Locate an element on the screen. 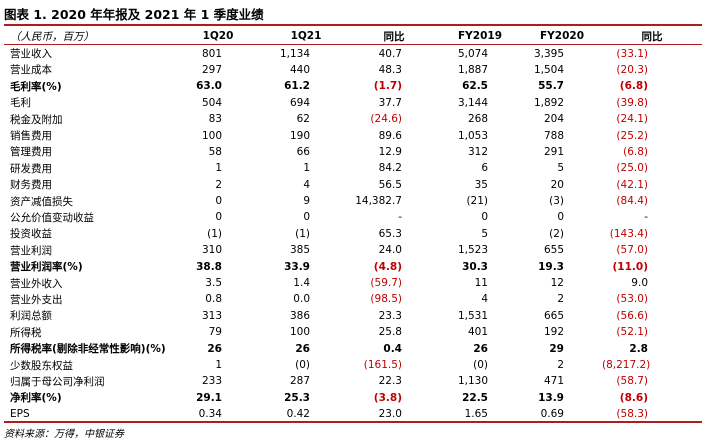 Image resolution: width=709 pixels, height=444 pixels. cell-value: (3) is located at coordinates (556, 201).